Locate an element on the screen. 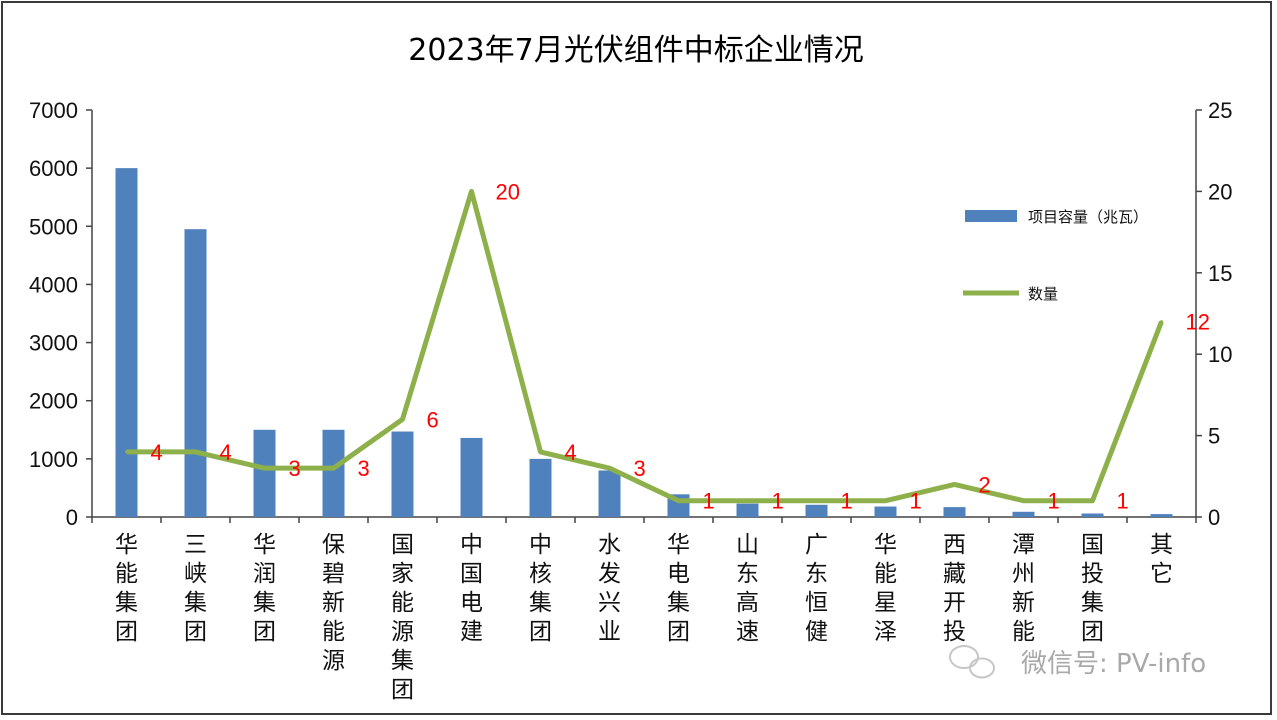 The width and height of the screenshot is (1277, 720). left-tick-label: 2000 is located at coordinates (53, 401).